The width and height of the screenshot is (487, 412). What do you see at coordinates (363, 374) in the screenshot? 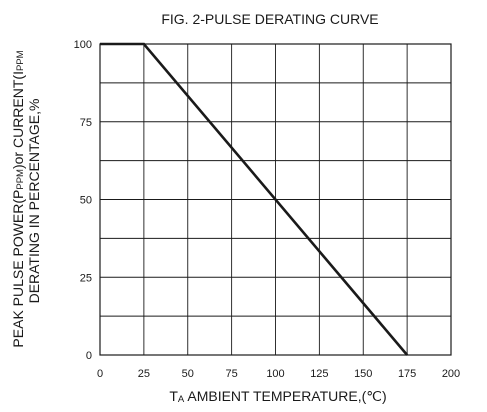
I see `x-tick-label-150: 150` at bounding box center [363, 374].